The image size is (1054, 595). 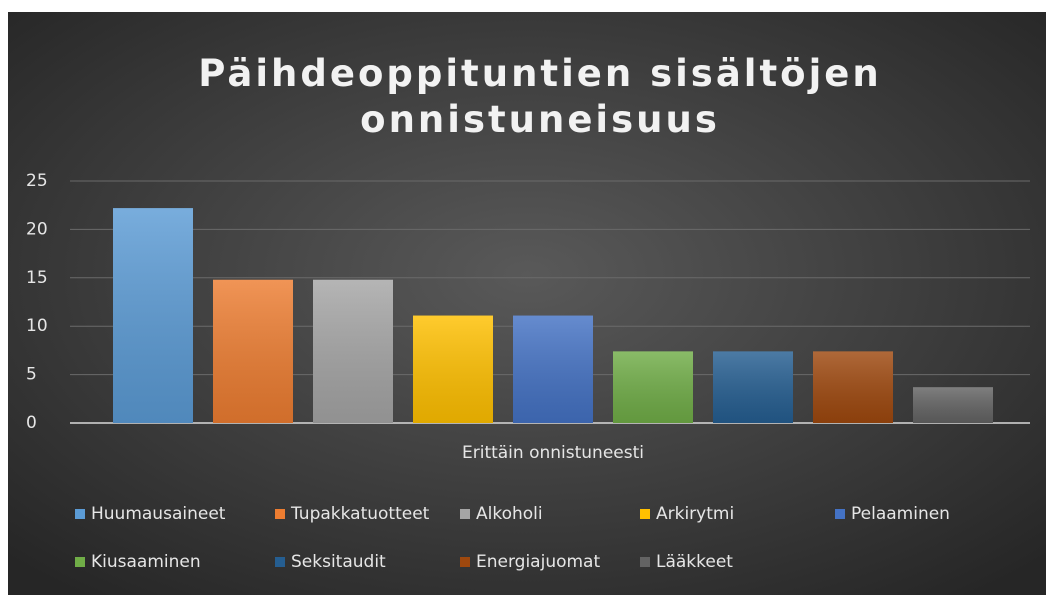 I want to click on y-tick-label: 25, so click(x=37, y=181).